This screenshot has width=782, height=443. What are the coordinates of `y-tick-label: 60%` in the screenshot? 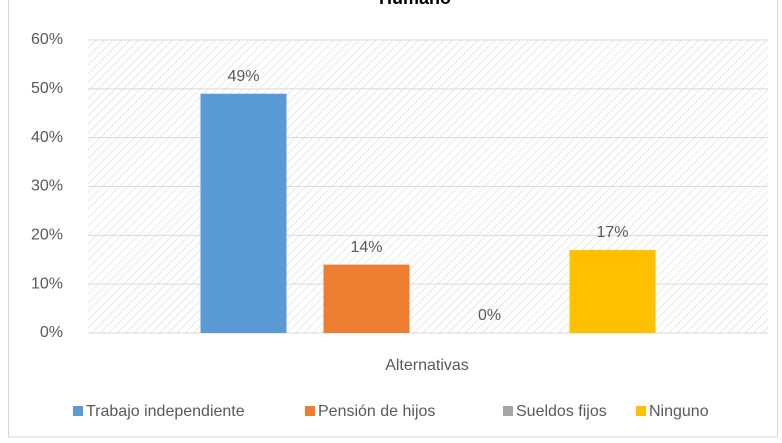 It's located at (47, 39).